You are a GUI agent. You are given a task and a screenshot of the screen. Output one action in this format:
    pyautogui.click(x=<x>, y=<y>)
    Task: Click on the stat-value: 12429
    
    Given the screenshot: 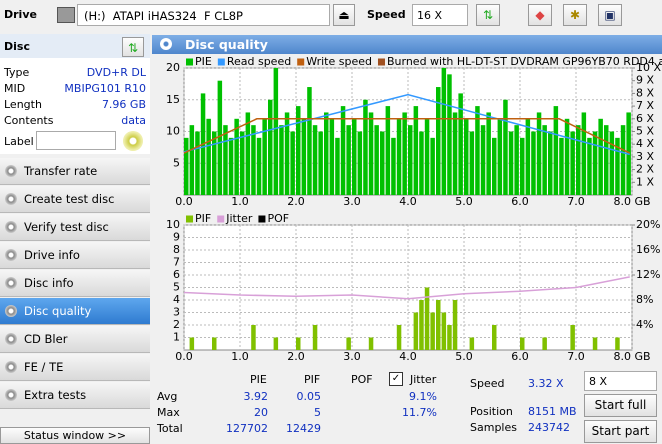 What is the action you would take?
    pyautogui.click(x=303, y=428)
    